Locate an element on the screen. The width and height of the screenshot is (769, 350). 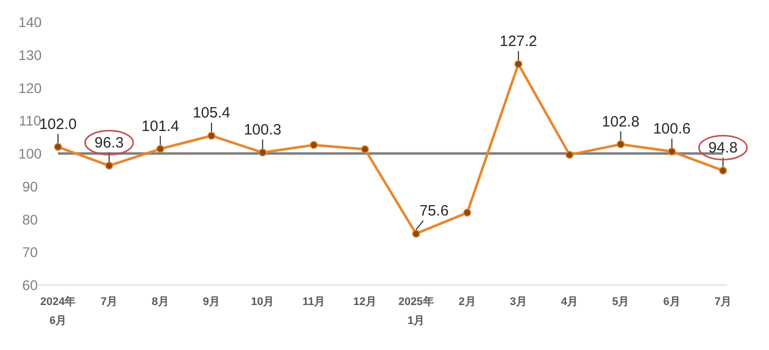
data-label: 105.4 is located at coordinates (211, 113).